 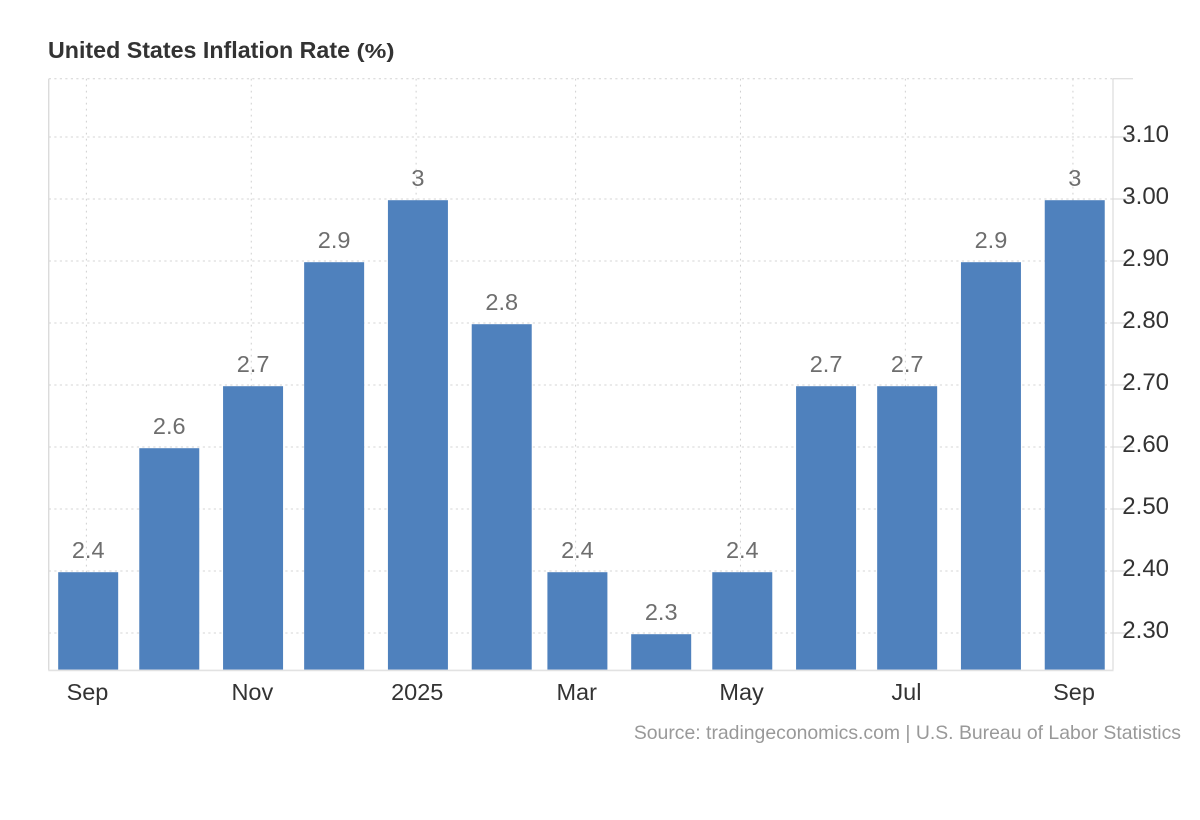 I want to click on svg-text: 2.50, so click(x=1145, y=506).